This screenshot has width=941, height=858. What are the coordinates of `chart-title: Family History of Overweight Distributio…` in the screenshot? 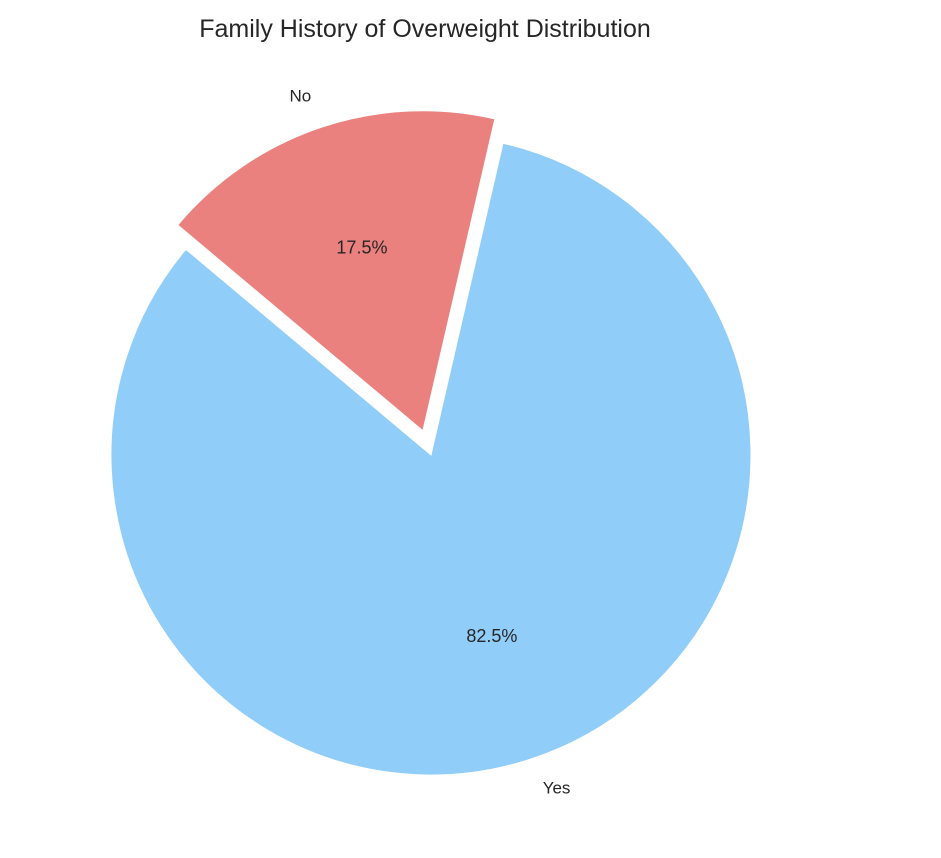 It's located at (425, 29).